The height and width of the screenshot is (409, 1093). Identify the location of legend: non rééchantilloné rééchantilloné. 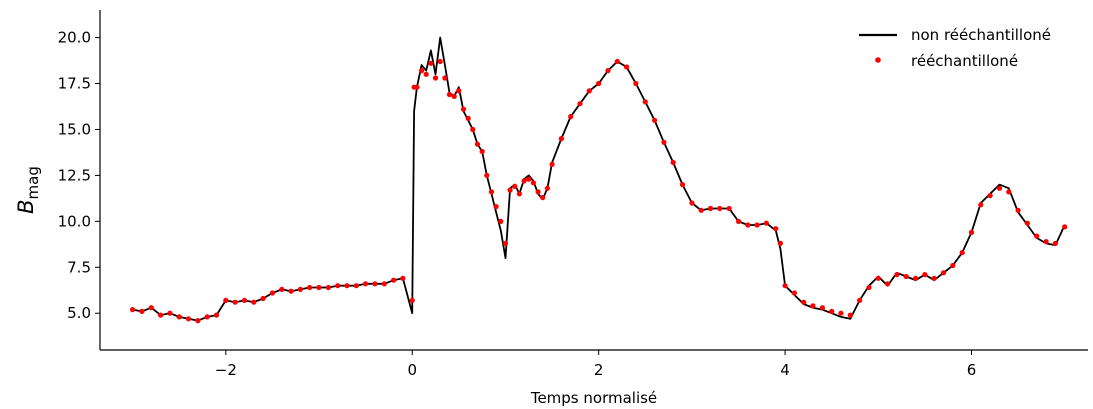
(955, 48).